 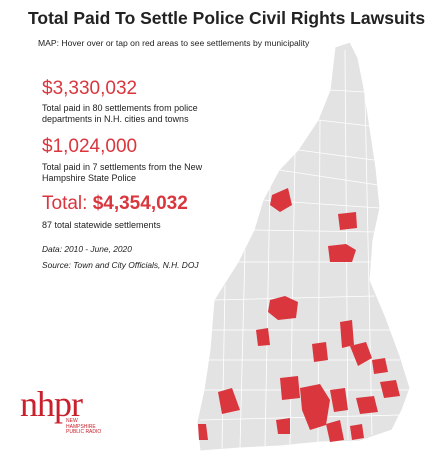 What do you see at coordinates (51, 404) in the screenshot?
I see `logo: nhpr` at bounding box center [51, 404].